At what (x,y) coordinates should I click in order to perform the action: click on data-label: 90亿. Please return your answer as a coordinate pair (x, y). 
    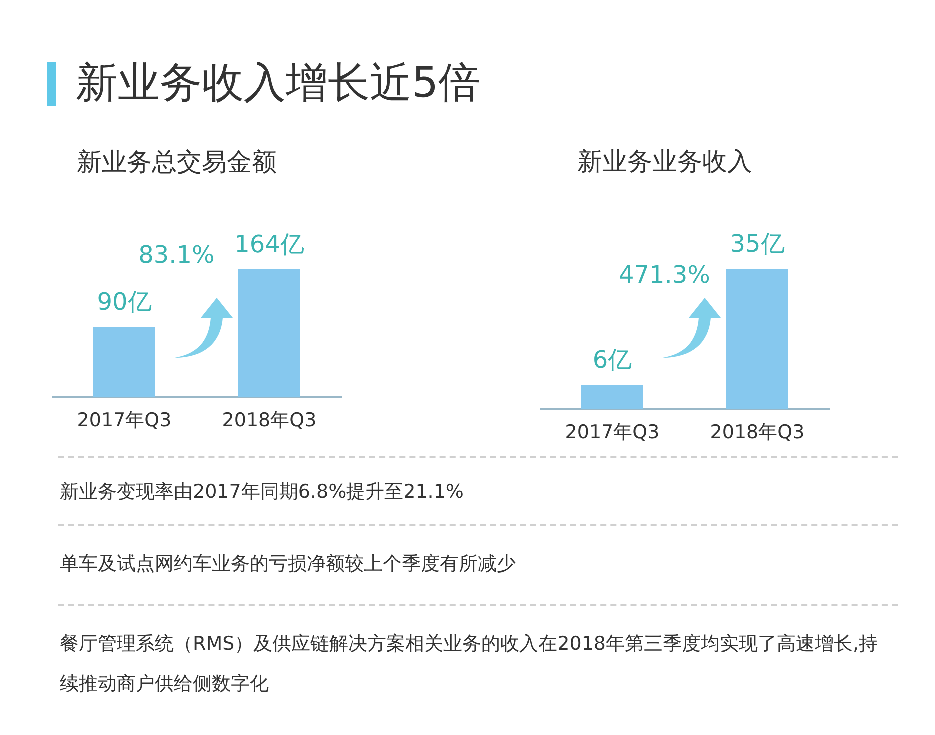
    Looking at the image, I should click on (124, 302).